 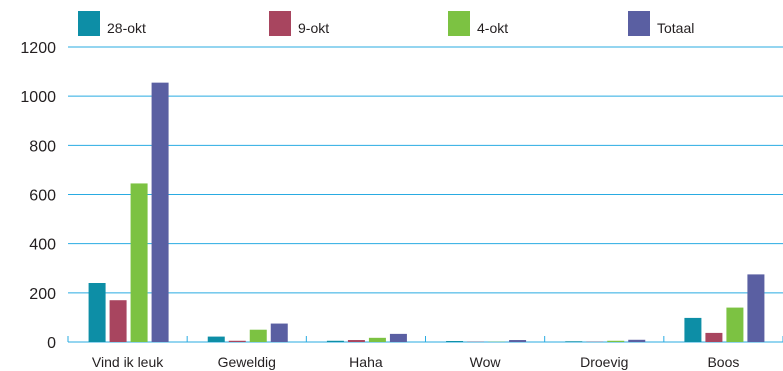 I want to click on bar-Totaal-Geweldig, so click(x=279, y=333).